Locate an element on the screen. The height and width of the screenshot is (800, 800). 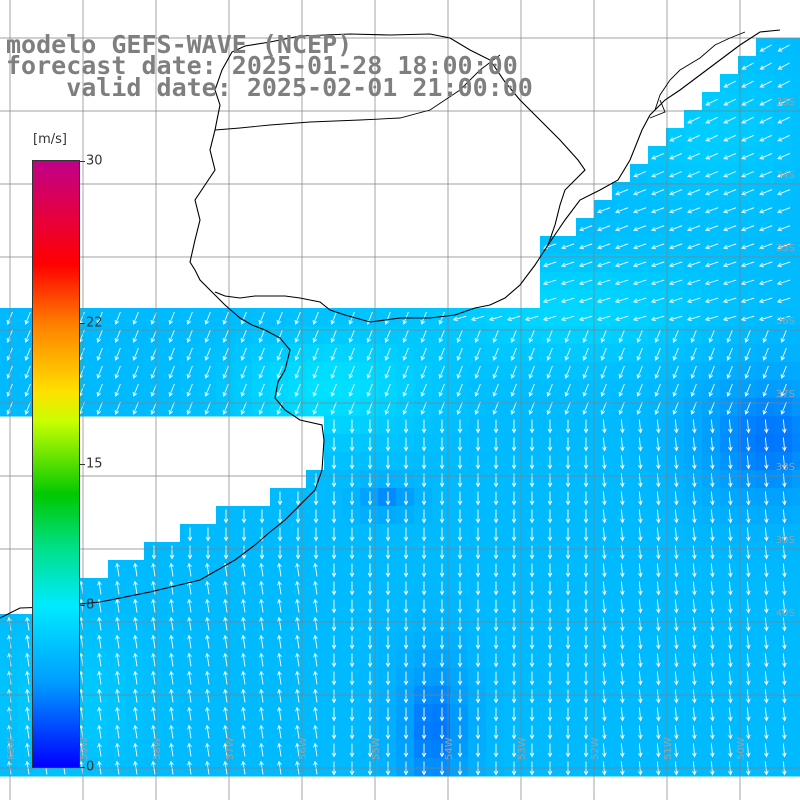
colorbar is located at coordinates (56, 464).